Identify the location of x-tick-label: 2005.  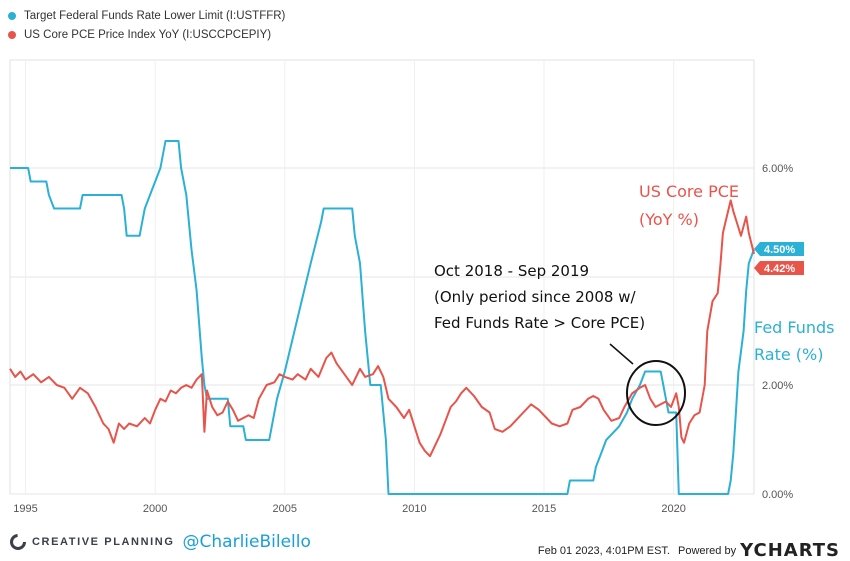
(285, 509).